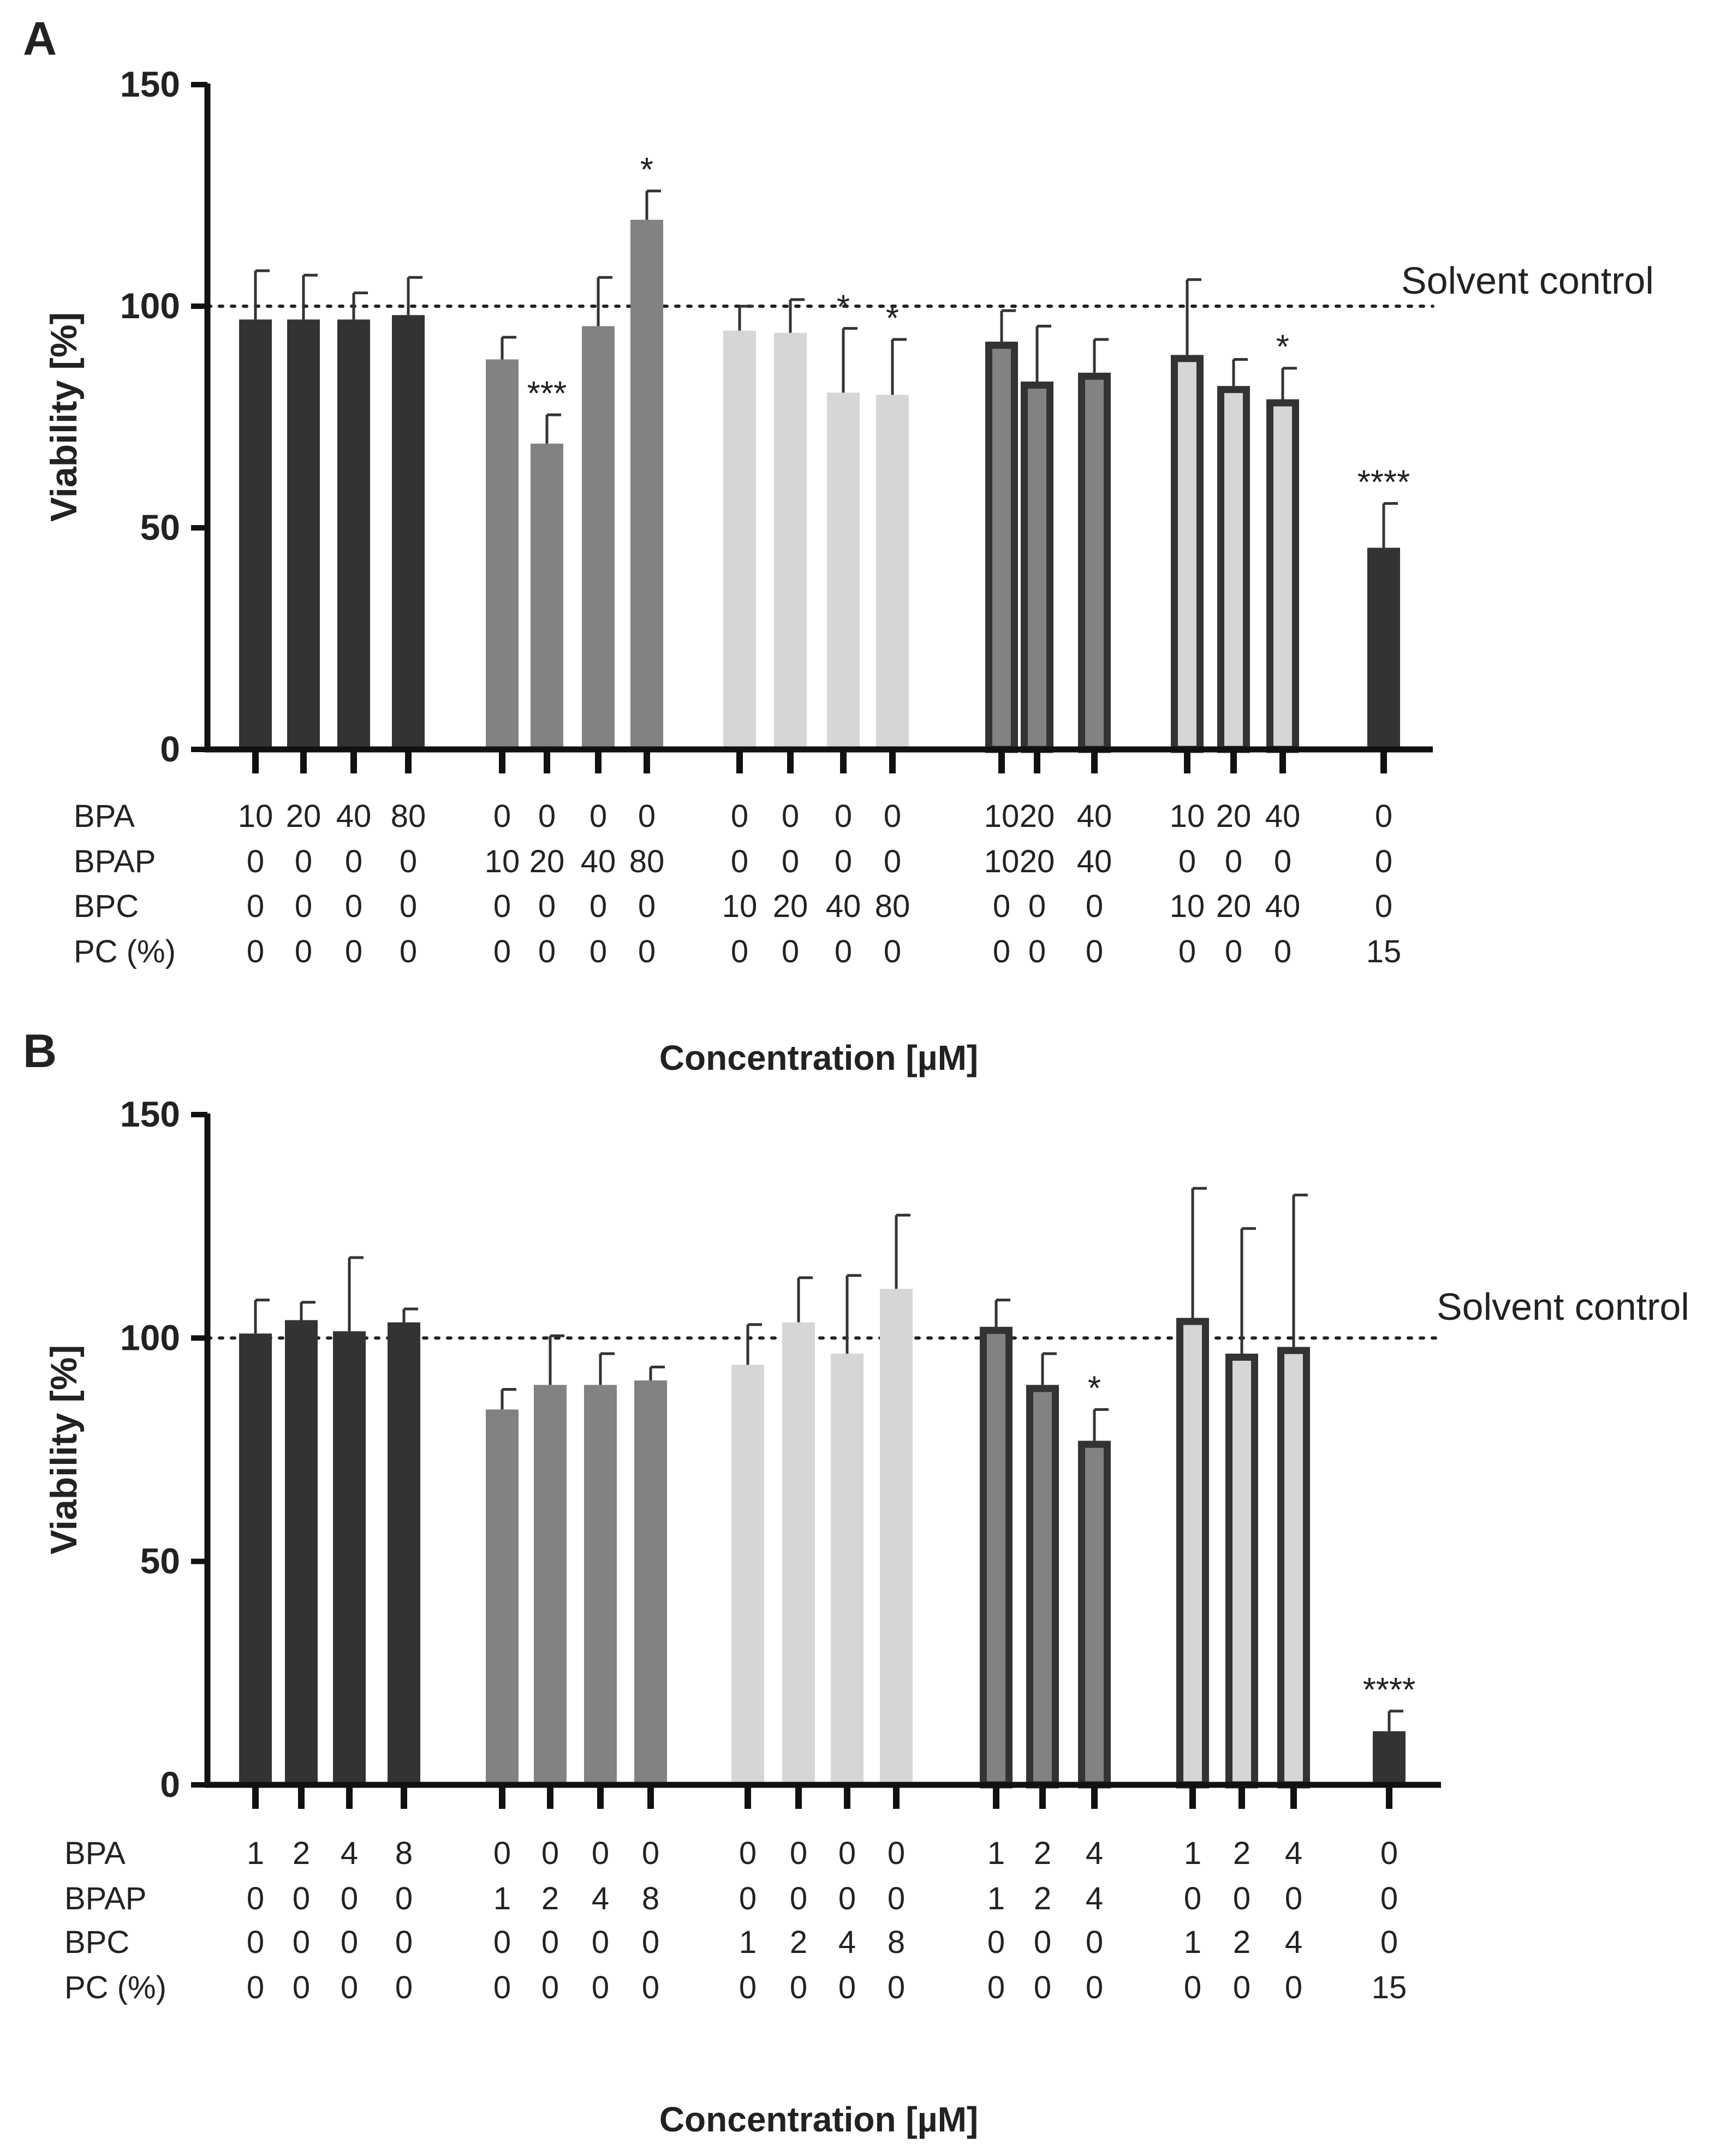  What do you see at coordinates (409, 816) in the screenshot?
I see `concentration-value: 80` at bounding box center [409, 816].